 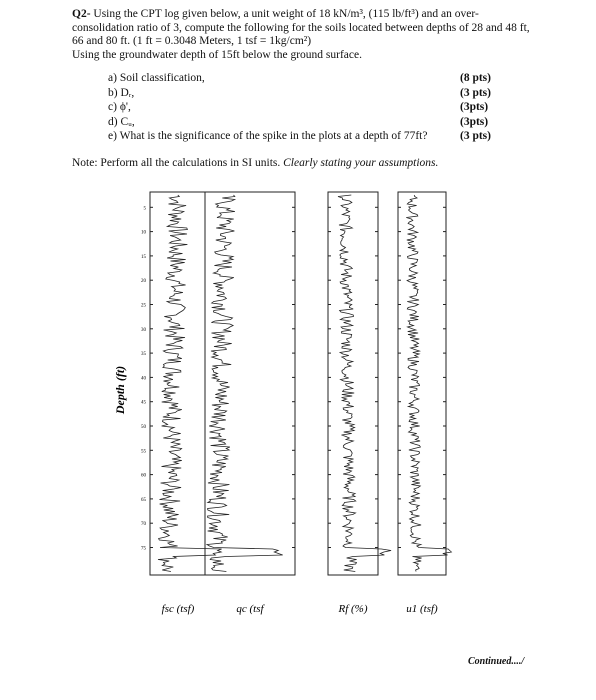 I want to click on depth-tick-label: 40, so click(x=144, y=378).